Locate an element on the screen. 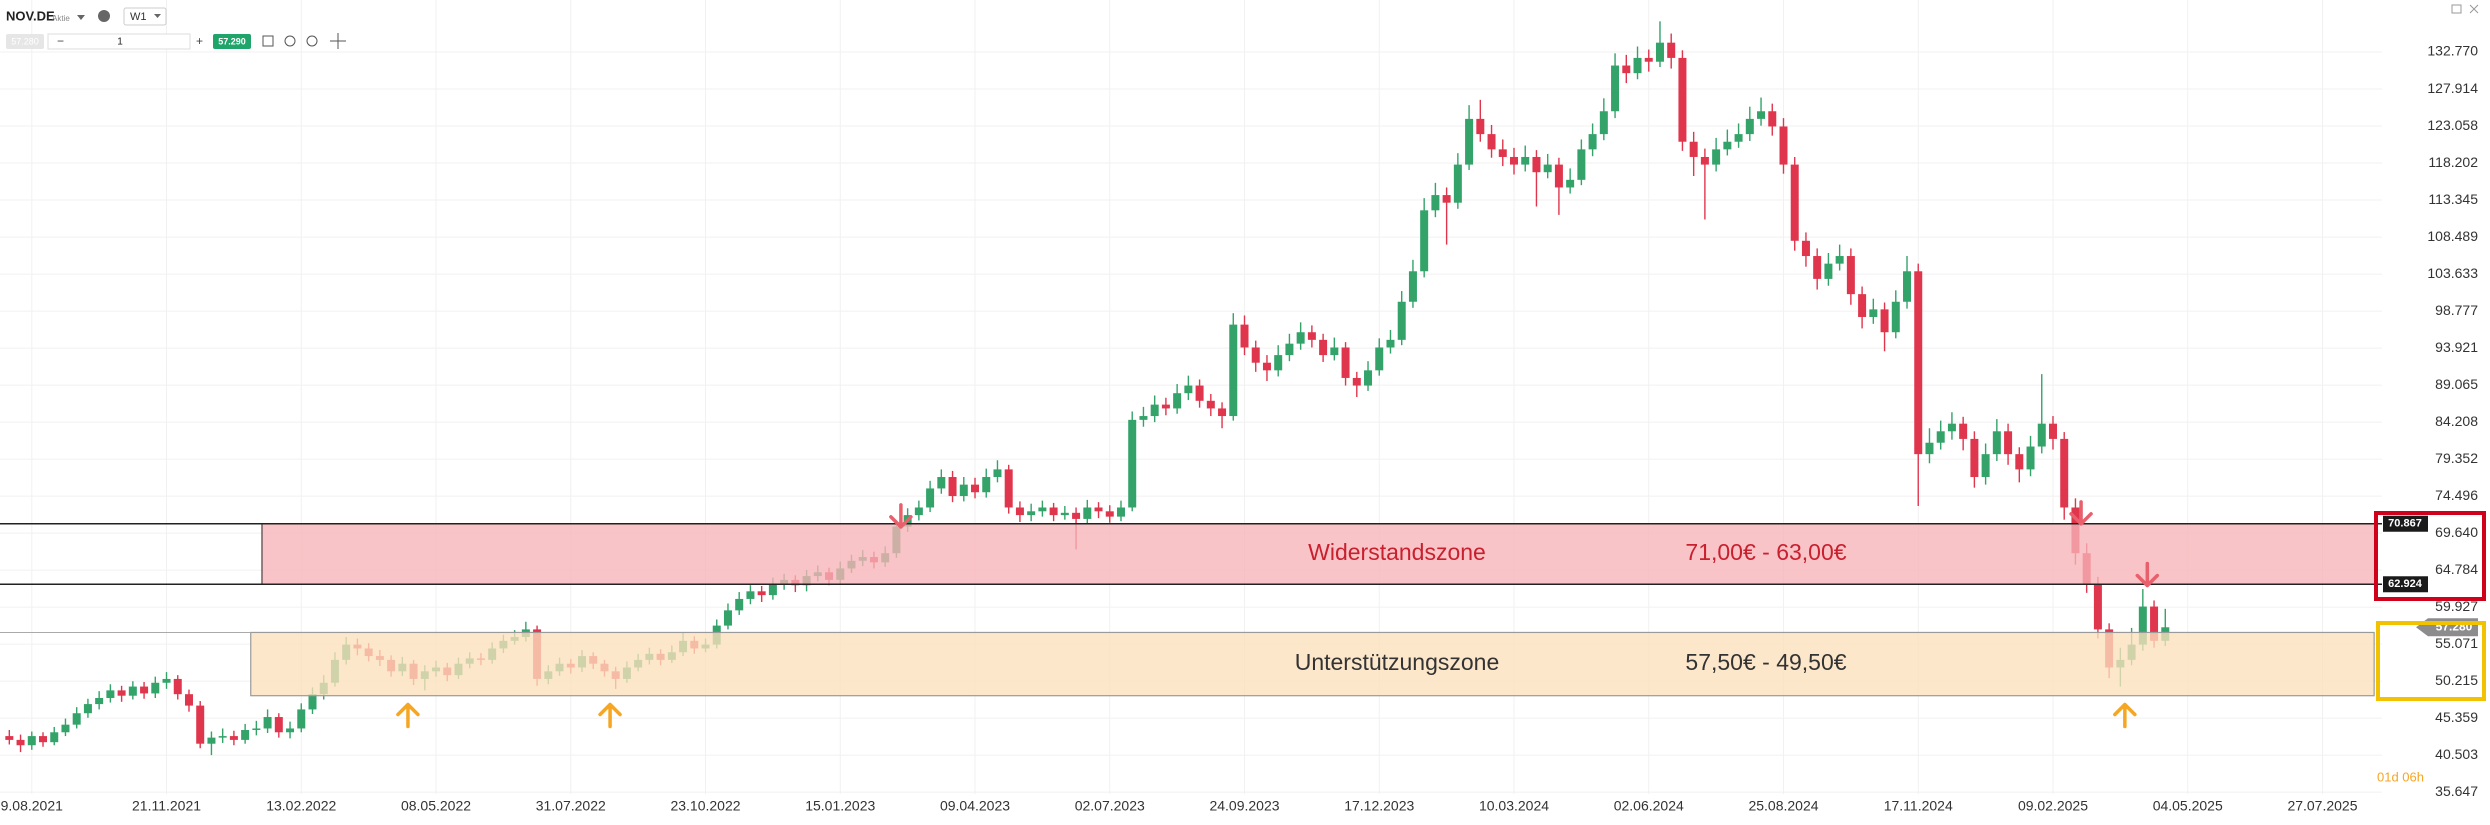 This screenshot has width=2490, height=825. symbol-dropdown is located at coordinates (81, 17).